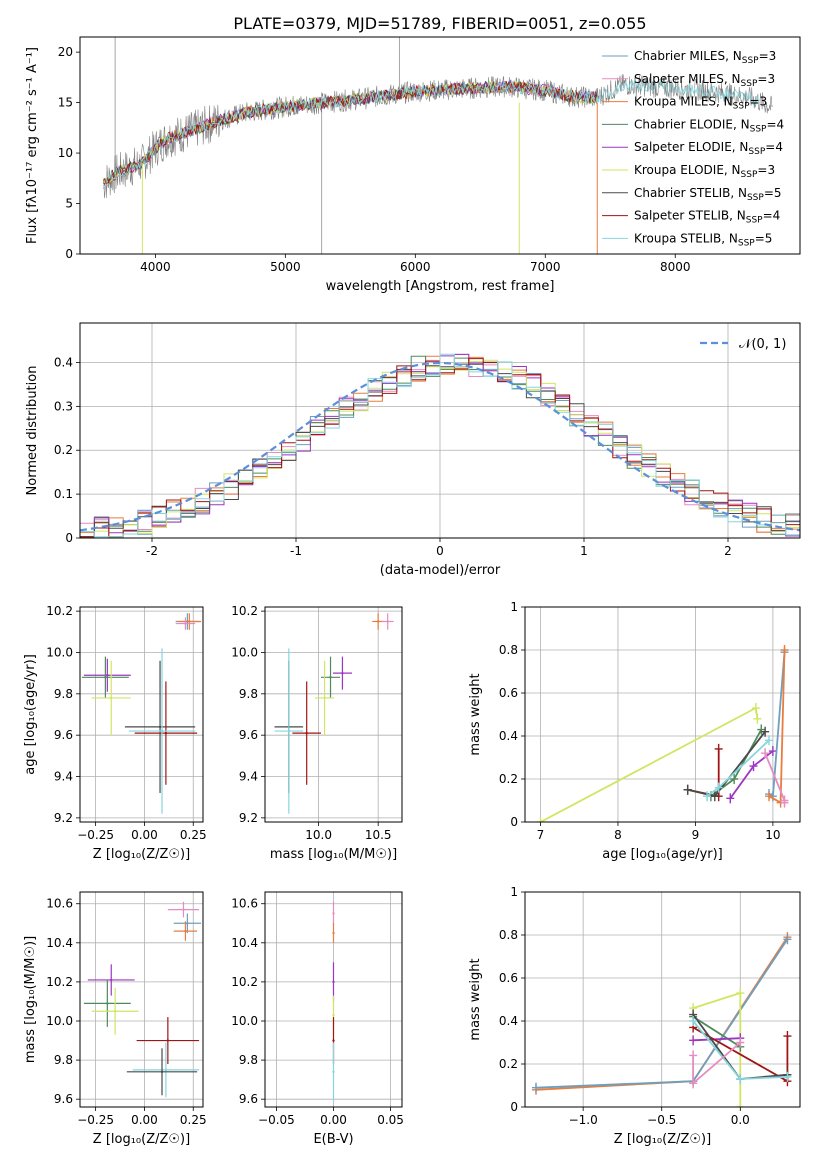 The width and height of the screenshot is (819, 1170). What do you see at coordinates (276, 1120) in the screenshot?
I see `x-tick-label: −0.05` at bounding box center [276, 1120].